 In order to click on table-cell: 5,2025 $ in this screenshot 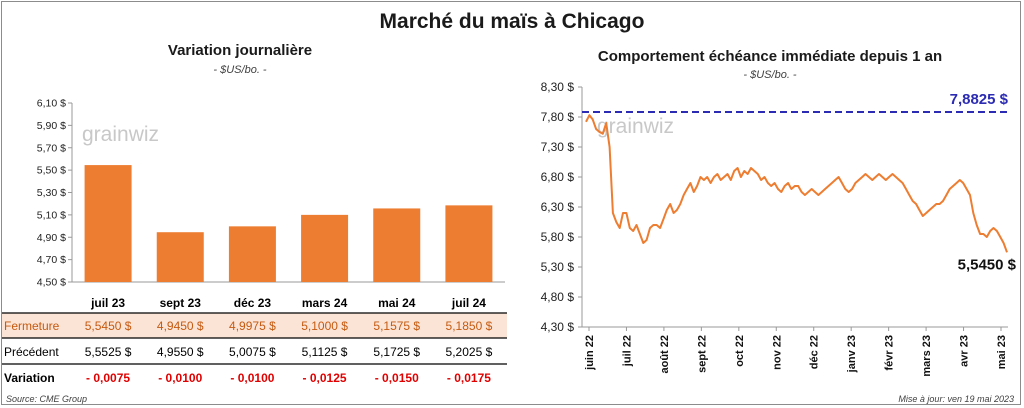, I will do `click(469, 352)`.